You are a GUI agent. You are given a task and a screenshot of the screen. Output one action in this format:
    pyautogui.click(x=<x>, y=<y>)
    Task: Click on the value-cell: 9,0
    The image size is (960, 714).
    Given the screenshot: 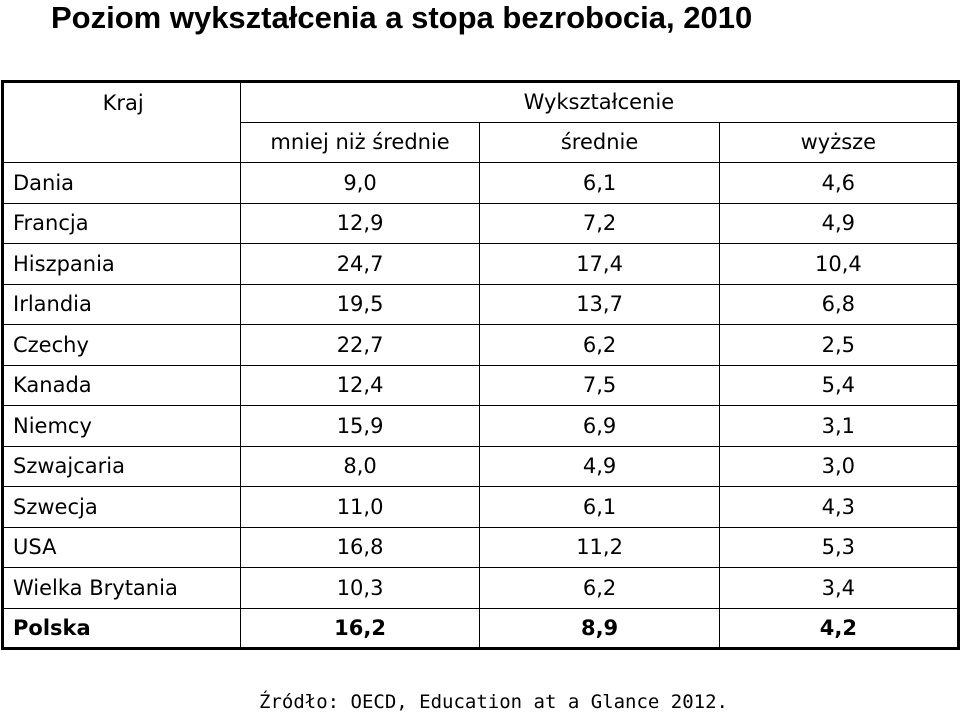 What is the action you would take?
    pyautogui.click(x=360, y=183)
    